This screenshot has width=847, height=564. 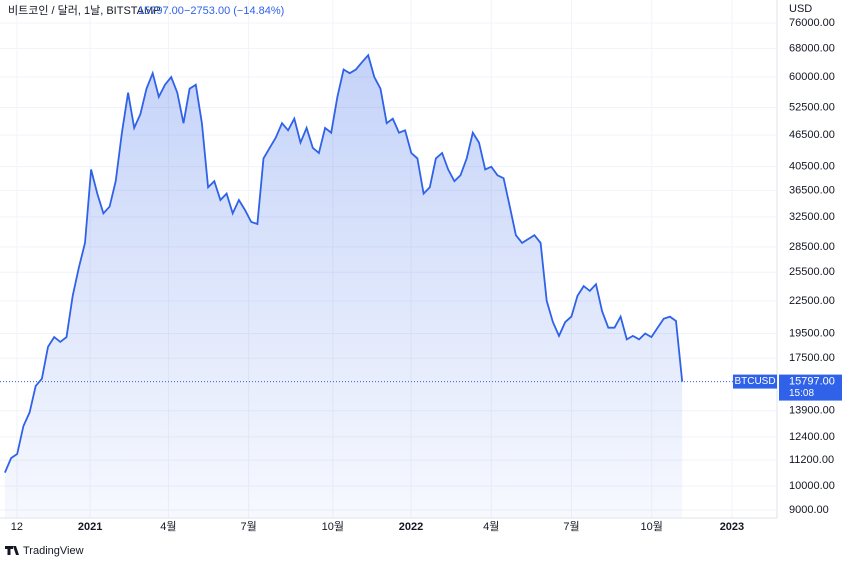 I want to click on x-tick-label: 2021, so click(x=90, y=527).